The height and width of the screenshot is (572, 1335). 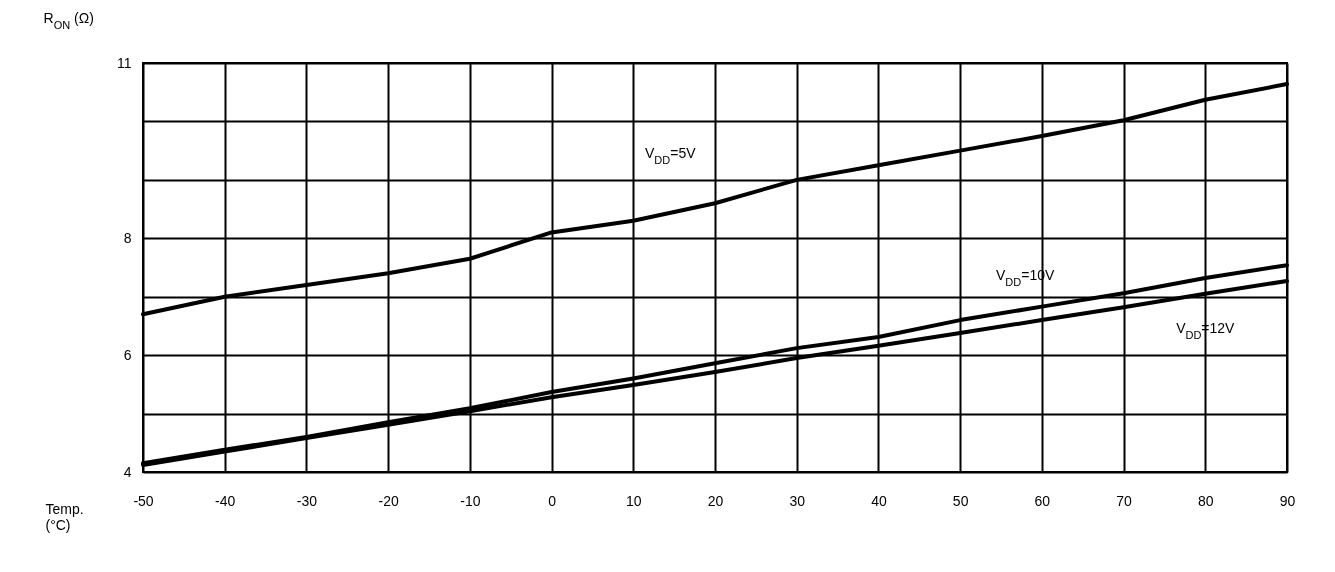 What do you see at coordinates (1206, 500) in the screenshot?
I see `x-tick-label: 80` at bounding box center [1206, 500].